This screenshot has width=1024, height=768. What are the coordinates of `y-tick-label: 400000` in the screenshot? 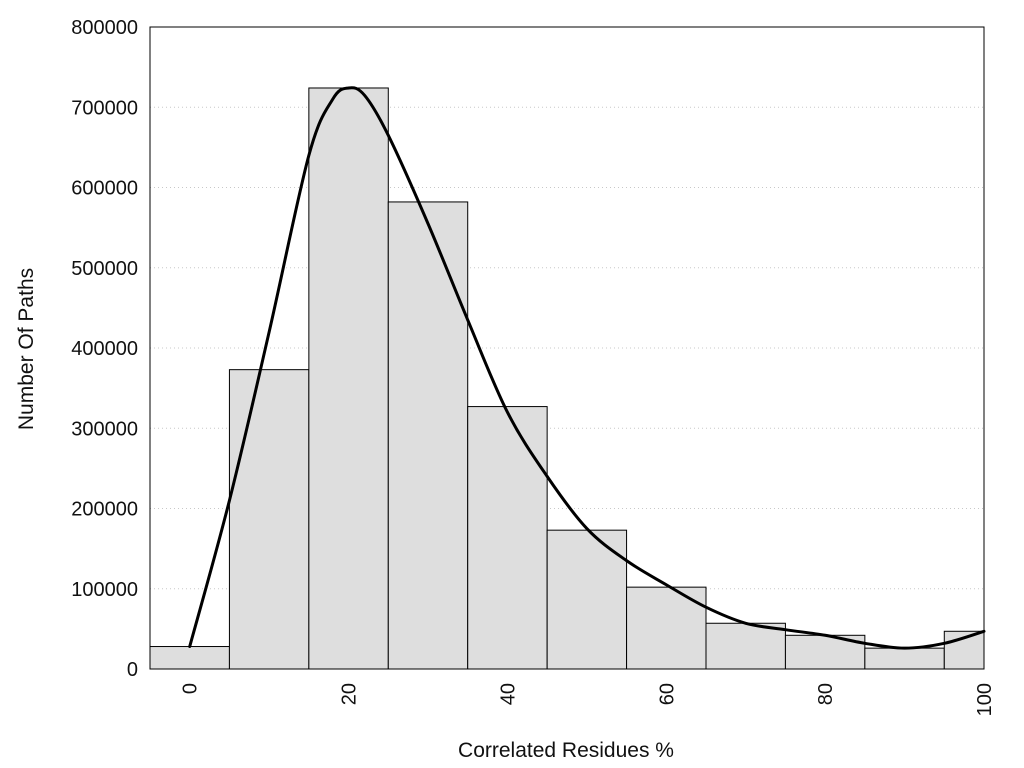 It's located at (104, 349).